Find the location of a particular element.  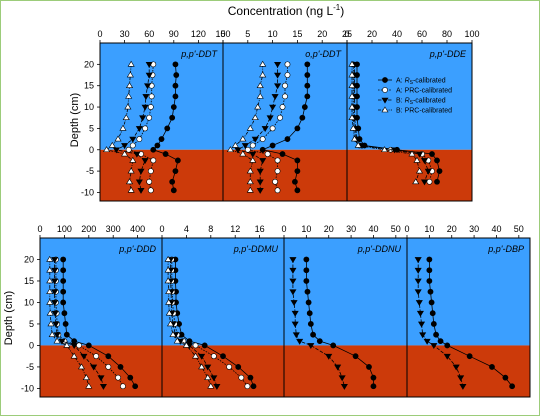

panel-4: 0 100 200 300 400 -10 -5 0 5 10 15 20 p,p'-DDD is located at coordinates (92, 311).